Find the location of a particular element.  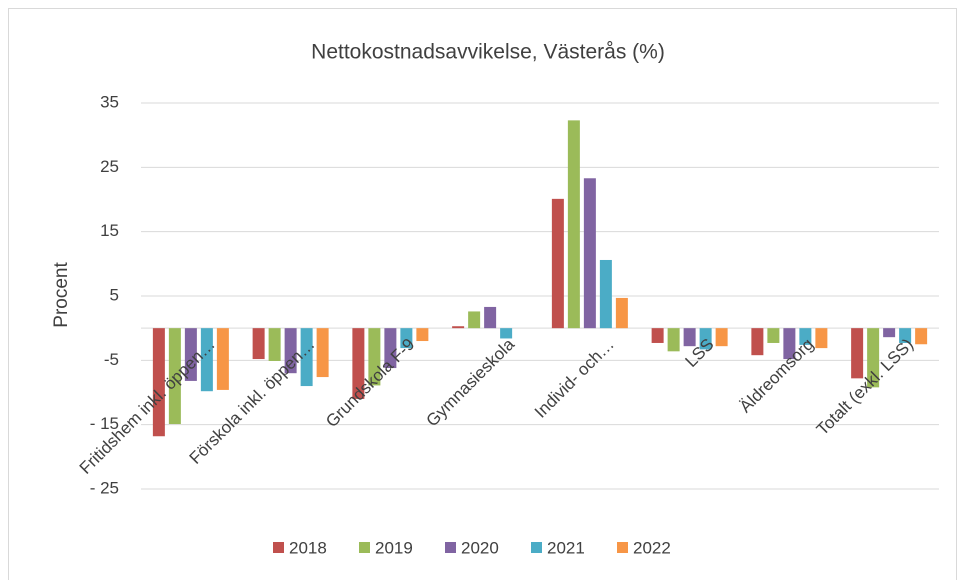

x-tick-label: Totalt (exkl. LSS) is located at coordinates (865, 387).